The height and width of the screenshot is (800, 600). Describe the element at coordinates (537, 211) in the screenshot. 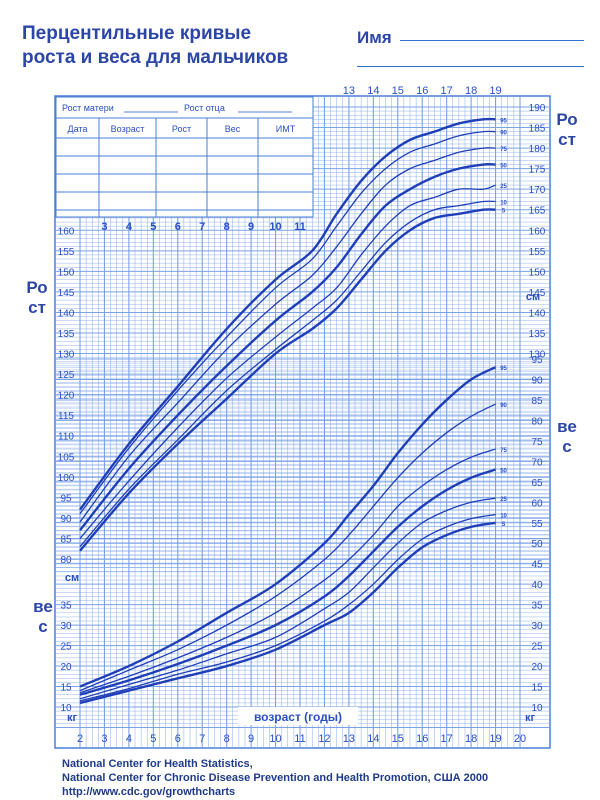

I see `height-tick-right: 165` at that location.